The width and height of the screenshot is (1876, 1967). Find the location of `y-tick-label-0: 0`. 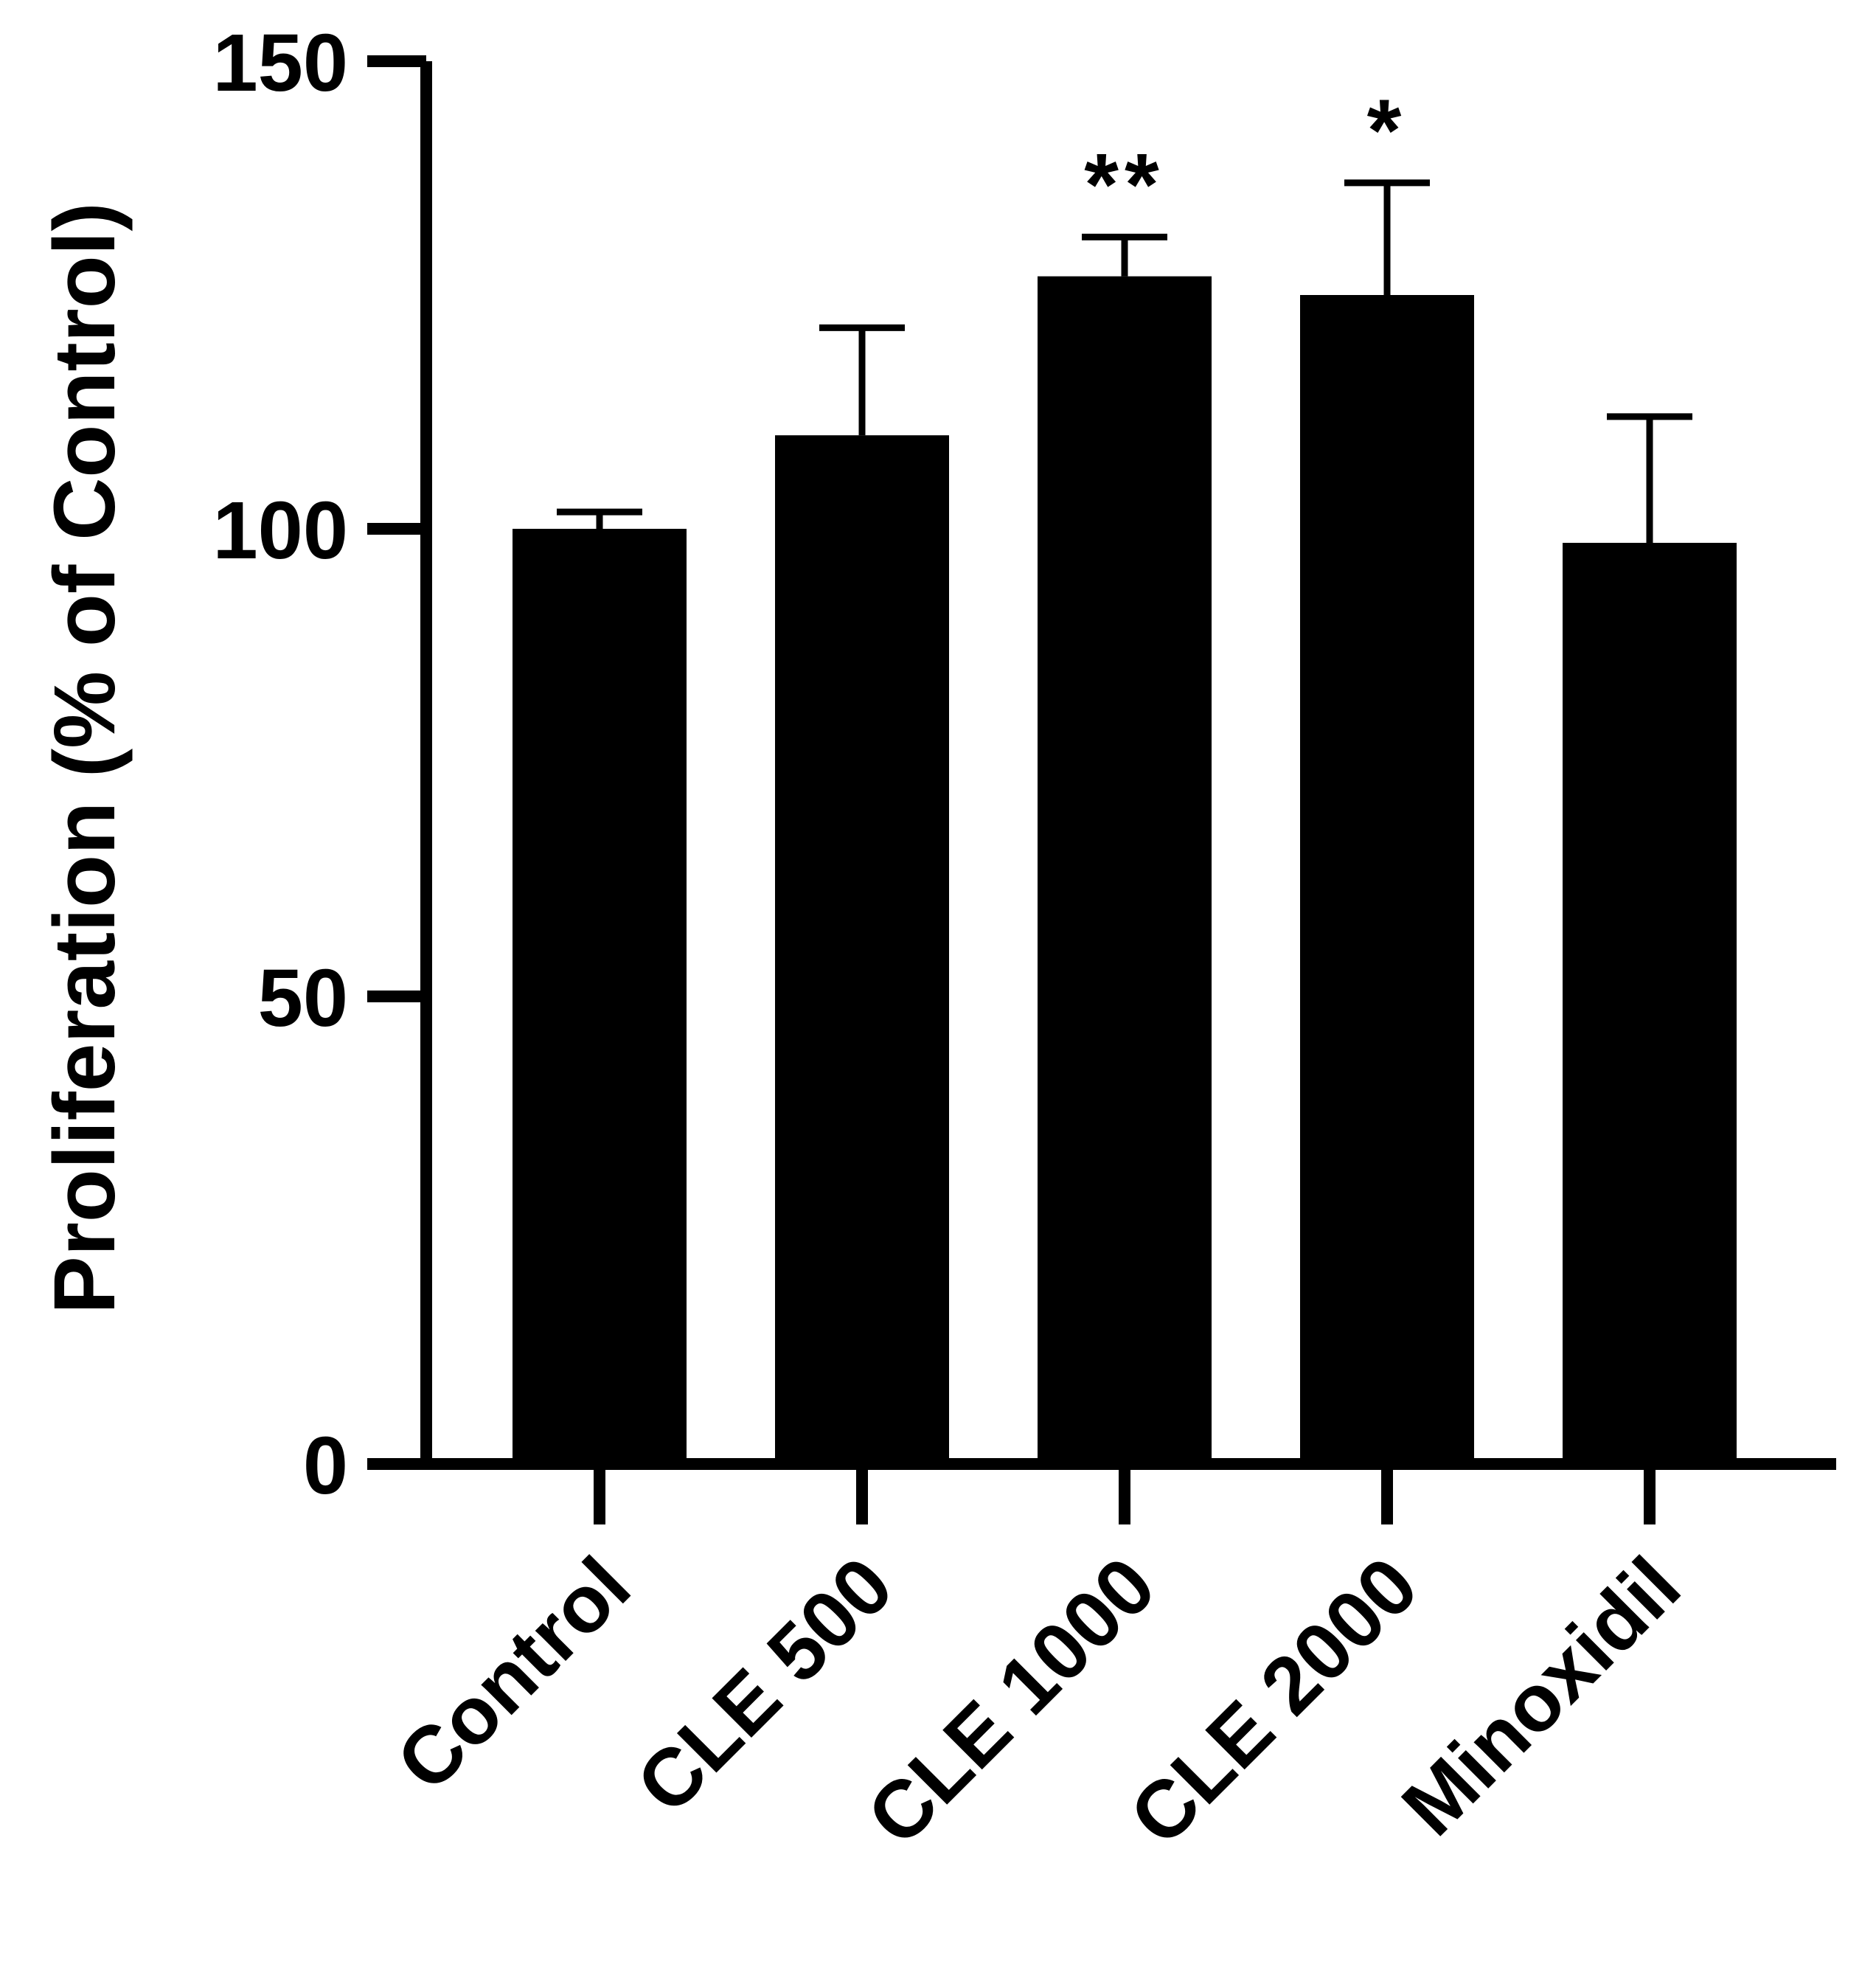

y-tick-label-0: 0 is located at coordinates (325, 1465).